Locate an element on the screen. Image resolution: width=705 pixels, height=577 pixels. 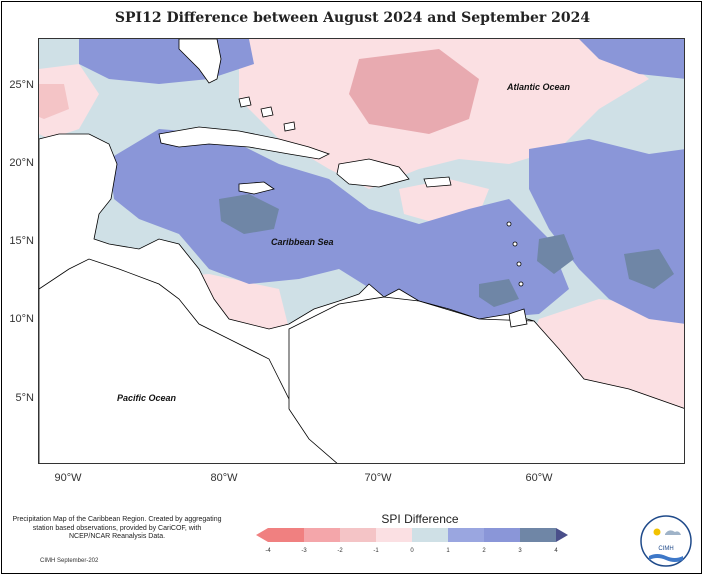
lat-label-10: 10°N is located at coordinates (21, 319).